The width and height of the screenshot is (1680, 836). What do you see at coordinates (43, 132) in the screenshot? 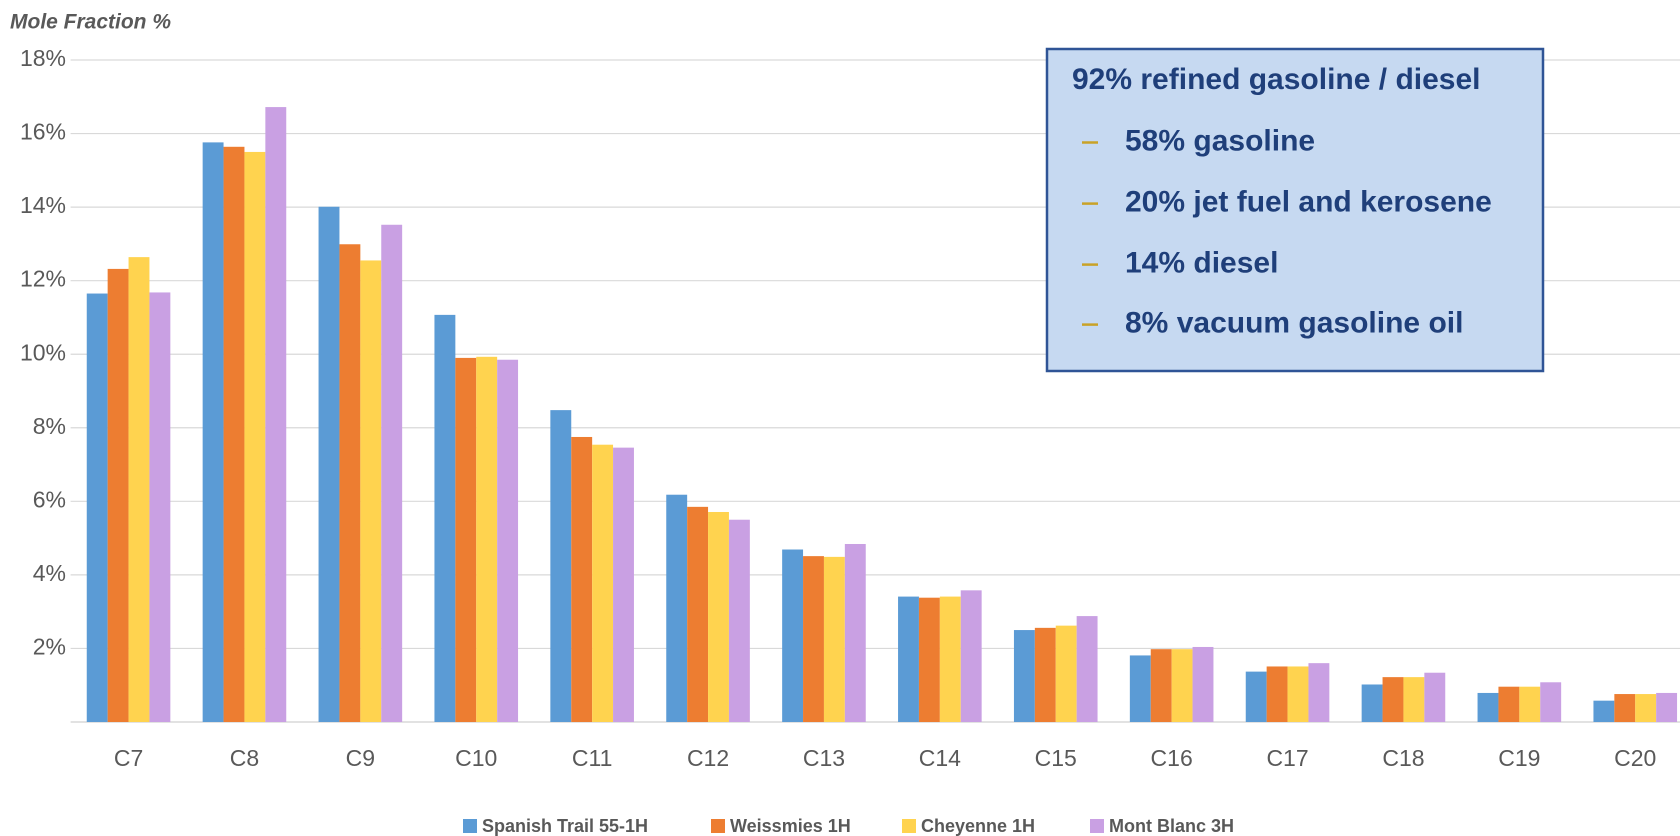
I see `y-tick-label: 16%` at bounding box center [43, 132].